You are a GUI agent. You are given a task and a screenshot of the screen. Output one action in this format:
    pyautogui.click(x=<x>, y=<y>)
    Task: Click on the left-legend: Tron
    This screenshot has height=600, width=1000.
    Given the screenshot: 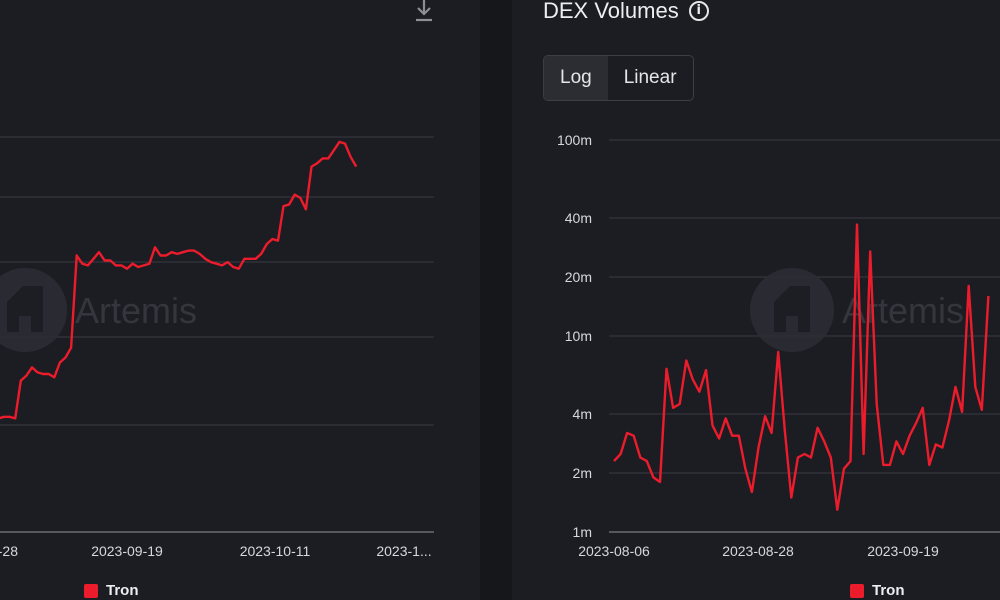 What is the action you would take?
    pyautogui.click(x=111, y=590)
    